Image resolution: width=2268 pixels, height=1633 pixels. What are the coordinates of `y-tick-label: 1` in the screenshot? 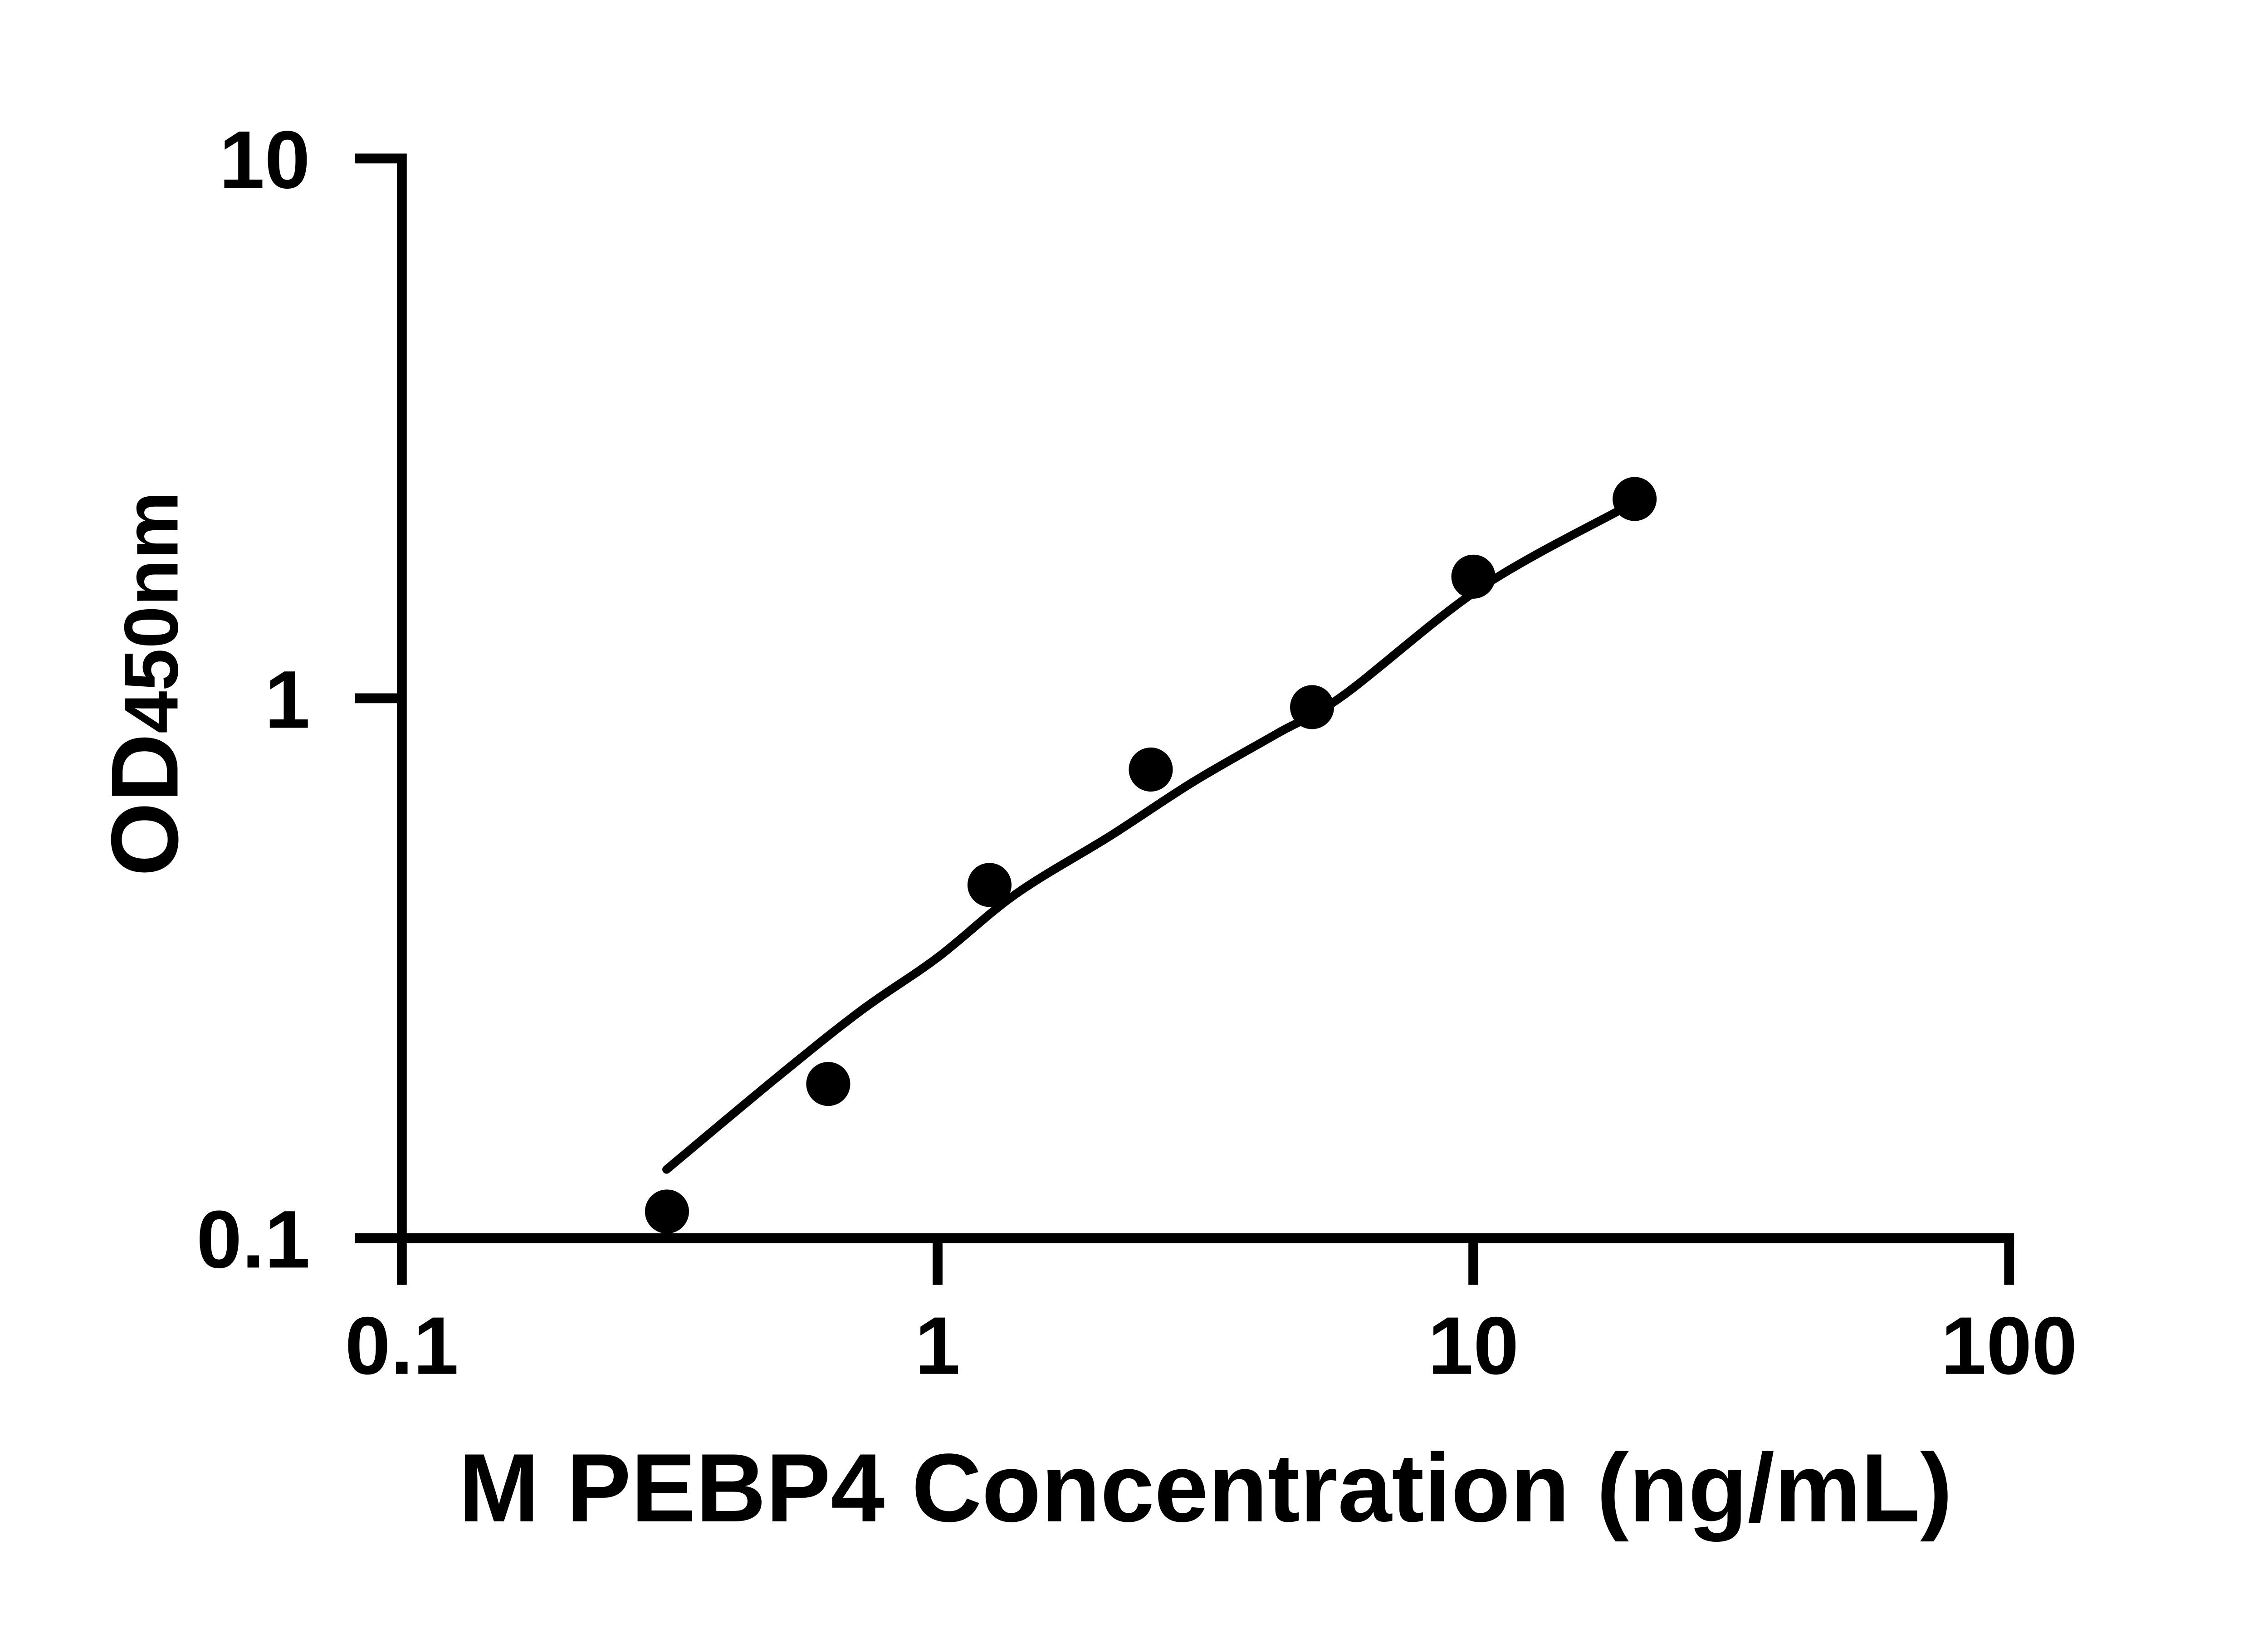 It's located at (287, 699).